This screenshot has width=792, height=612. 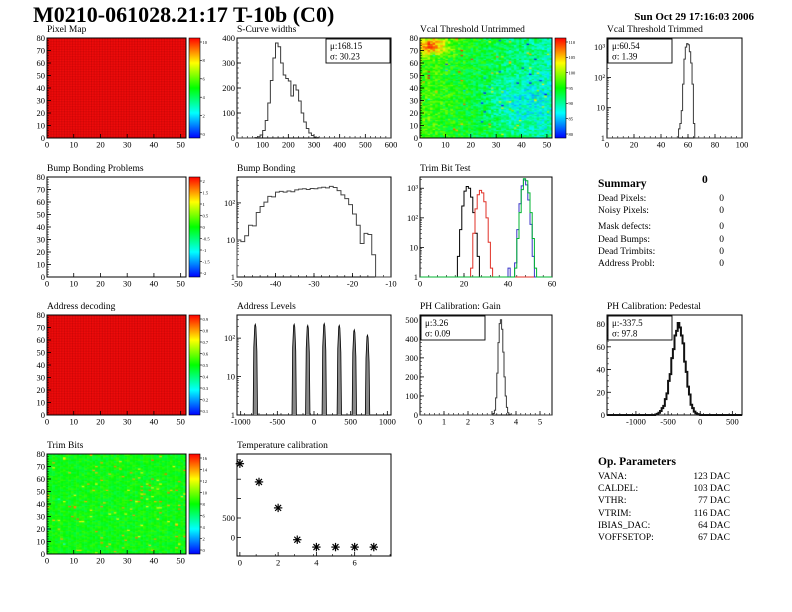 I want to click on address-levels-plot: Address Levels -1000 -500 0 500 1000 1 10 10², so click(x=303, y=367).